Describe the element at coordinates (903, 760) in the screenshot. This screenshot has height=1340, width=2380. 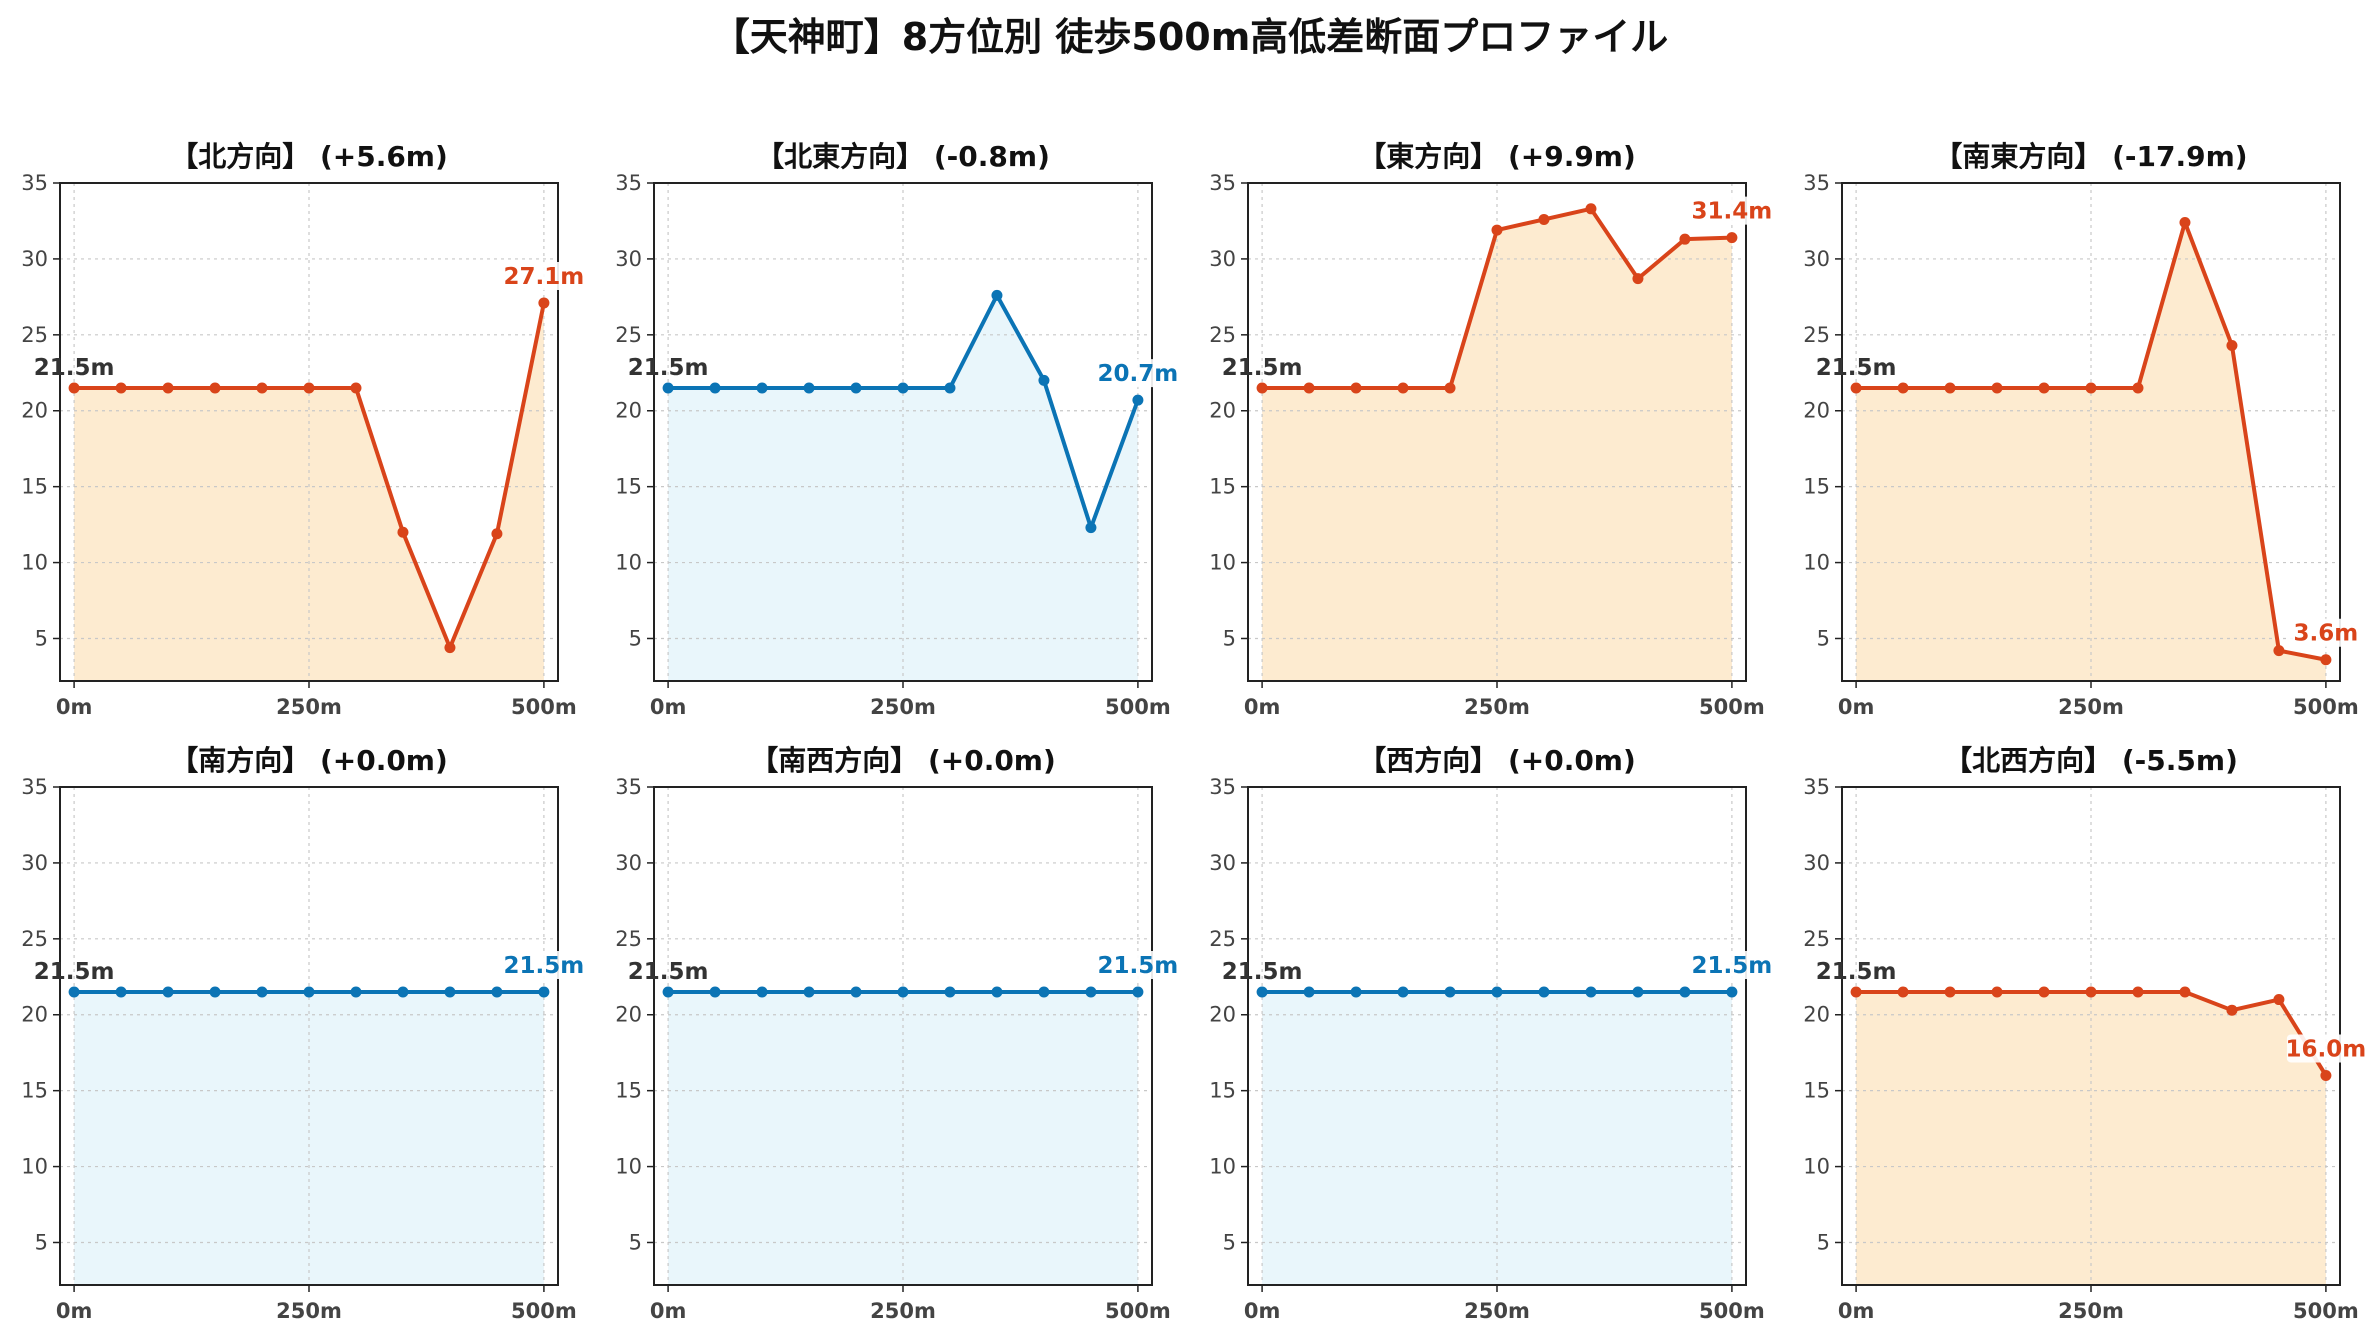
I see `panel-title: 【南西方向】 (+0.0m)` at that location.